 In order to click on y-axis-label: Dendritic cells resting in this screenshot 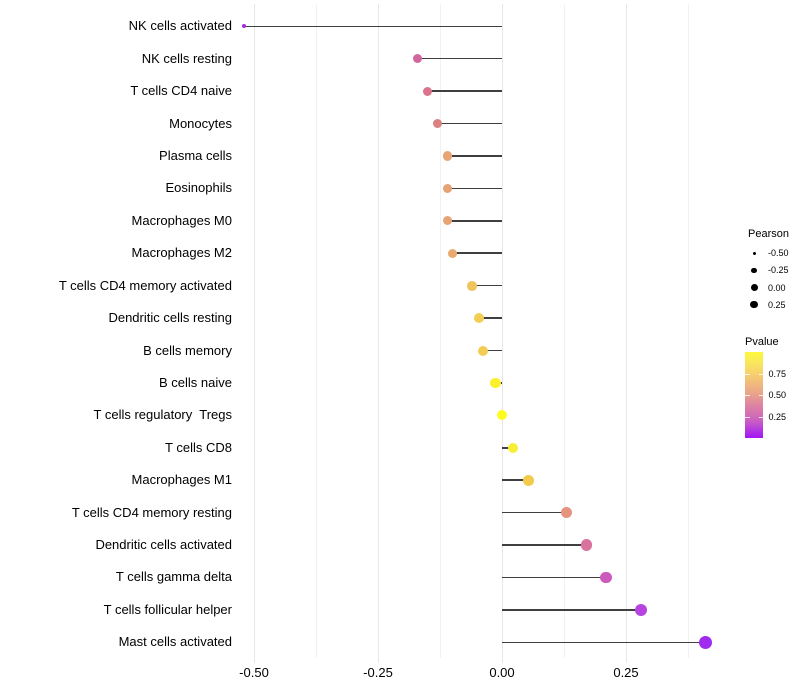, I will do `click(170, 318)`.